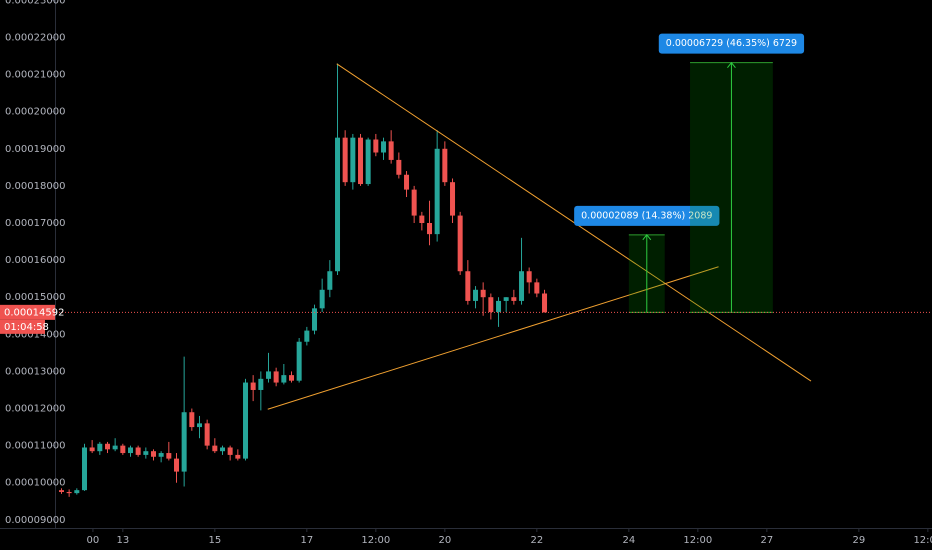 This screenshot has height=550, width=932. I want to click on y-tick-label: 0.00023000, so click(35, 3).